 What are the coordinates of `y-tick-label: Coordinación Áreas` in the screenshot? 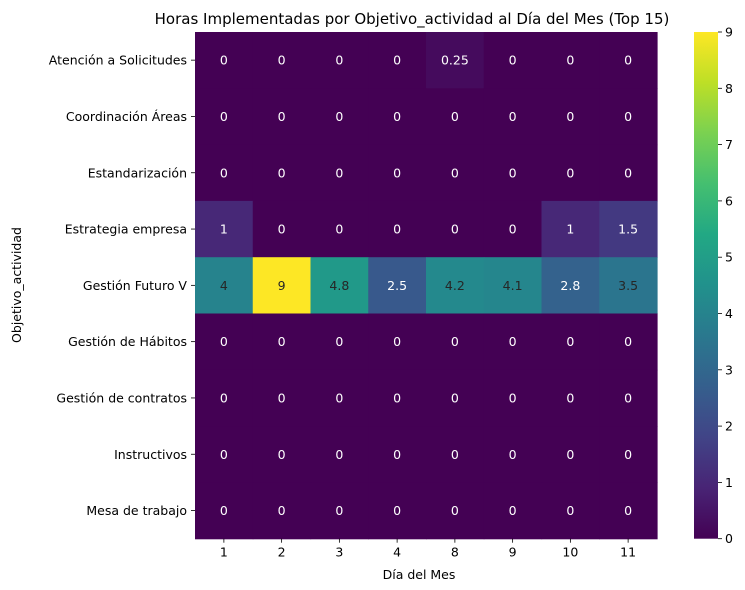 It's located at (126, 116).